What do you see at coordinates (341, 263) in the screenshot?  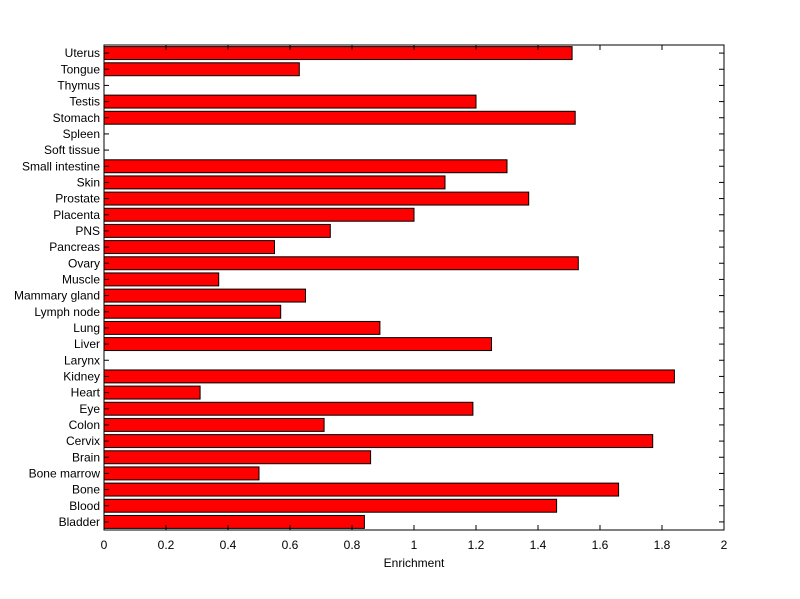 I see `bar-ovary` at bounding box center [341, 263].